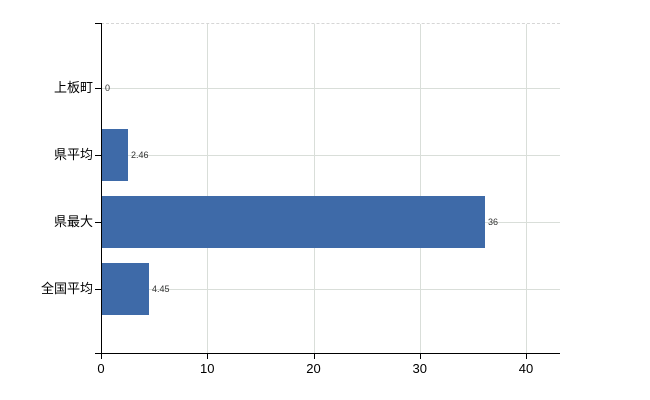 The width and height of the screenshot is (650, 400). Describe the element at coordinates (108, 88) in the screenshot. I see `value-label: 0` at that location.